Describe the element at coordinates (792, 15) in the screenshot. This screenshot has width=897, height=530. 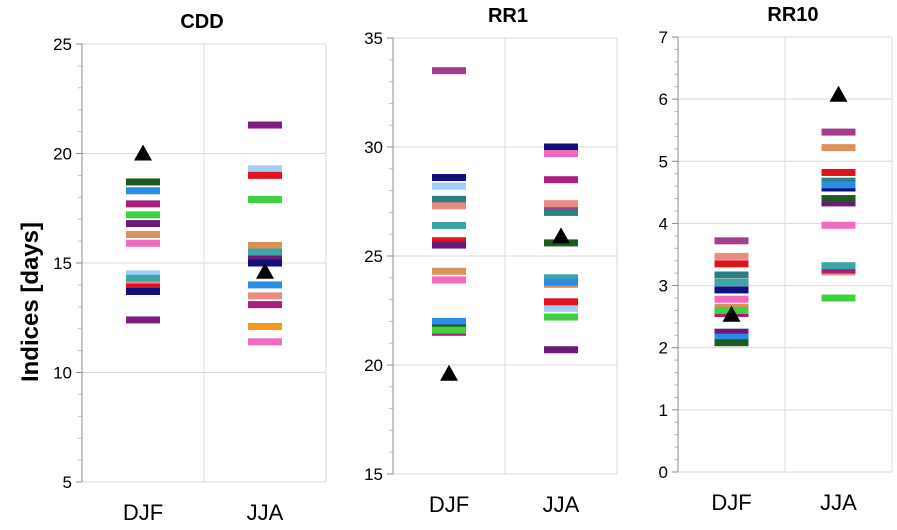
I see `chart-title: RR10` at that location.